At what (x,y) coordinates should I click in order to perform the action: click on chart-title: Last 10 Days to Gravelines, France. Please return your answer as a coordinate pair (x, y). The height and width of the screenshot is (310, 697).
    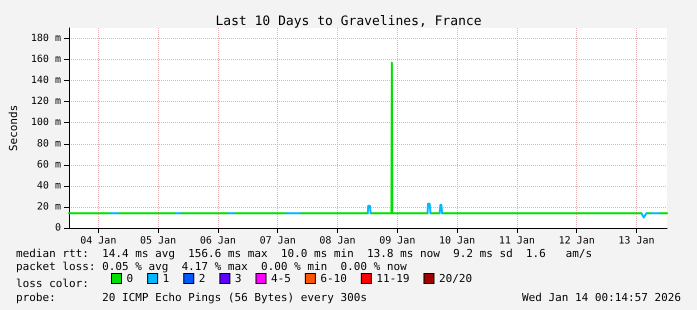
    Looking at the image, I should click on (348, 21).